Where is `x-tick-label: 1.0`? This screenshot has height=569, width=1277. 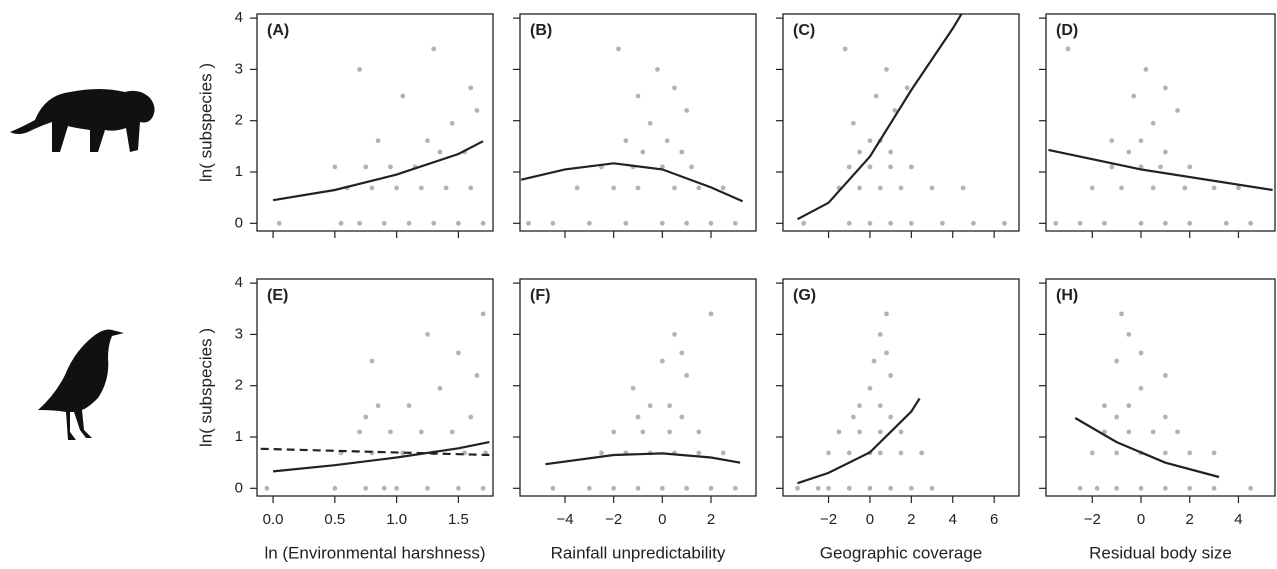
x-tick-label: 1.0 is located at coordinates (396, 519).